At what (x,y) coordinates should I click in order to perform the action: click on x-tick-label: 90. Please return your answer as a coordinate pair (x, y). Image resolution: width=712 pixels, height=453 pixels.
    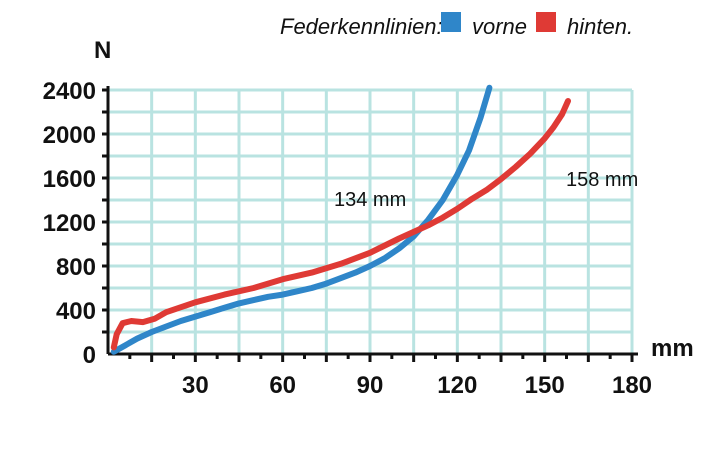
    Looking at the image, I should click on (370, 385).